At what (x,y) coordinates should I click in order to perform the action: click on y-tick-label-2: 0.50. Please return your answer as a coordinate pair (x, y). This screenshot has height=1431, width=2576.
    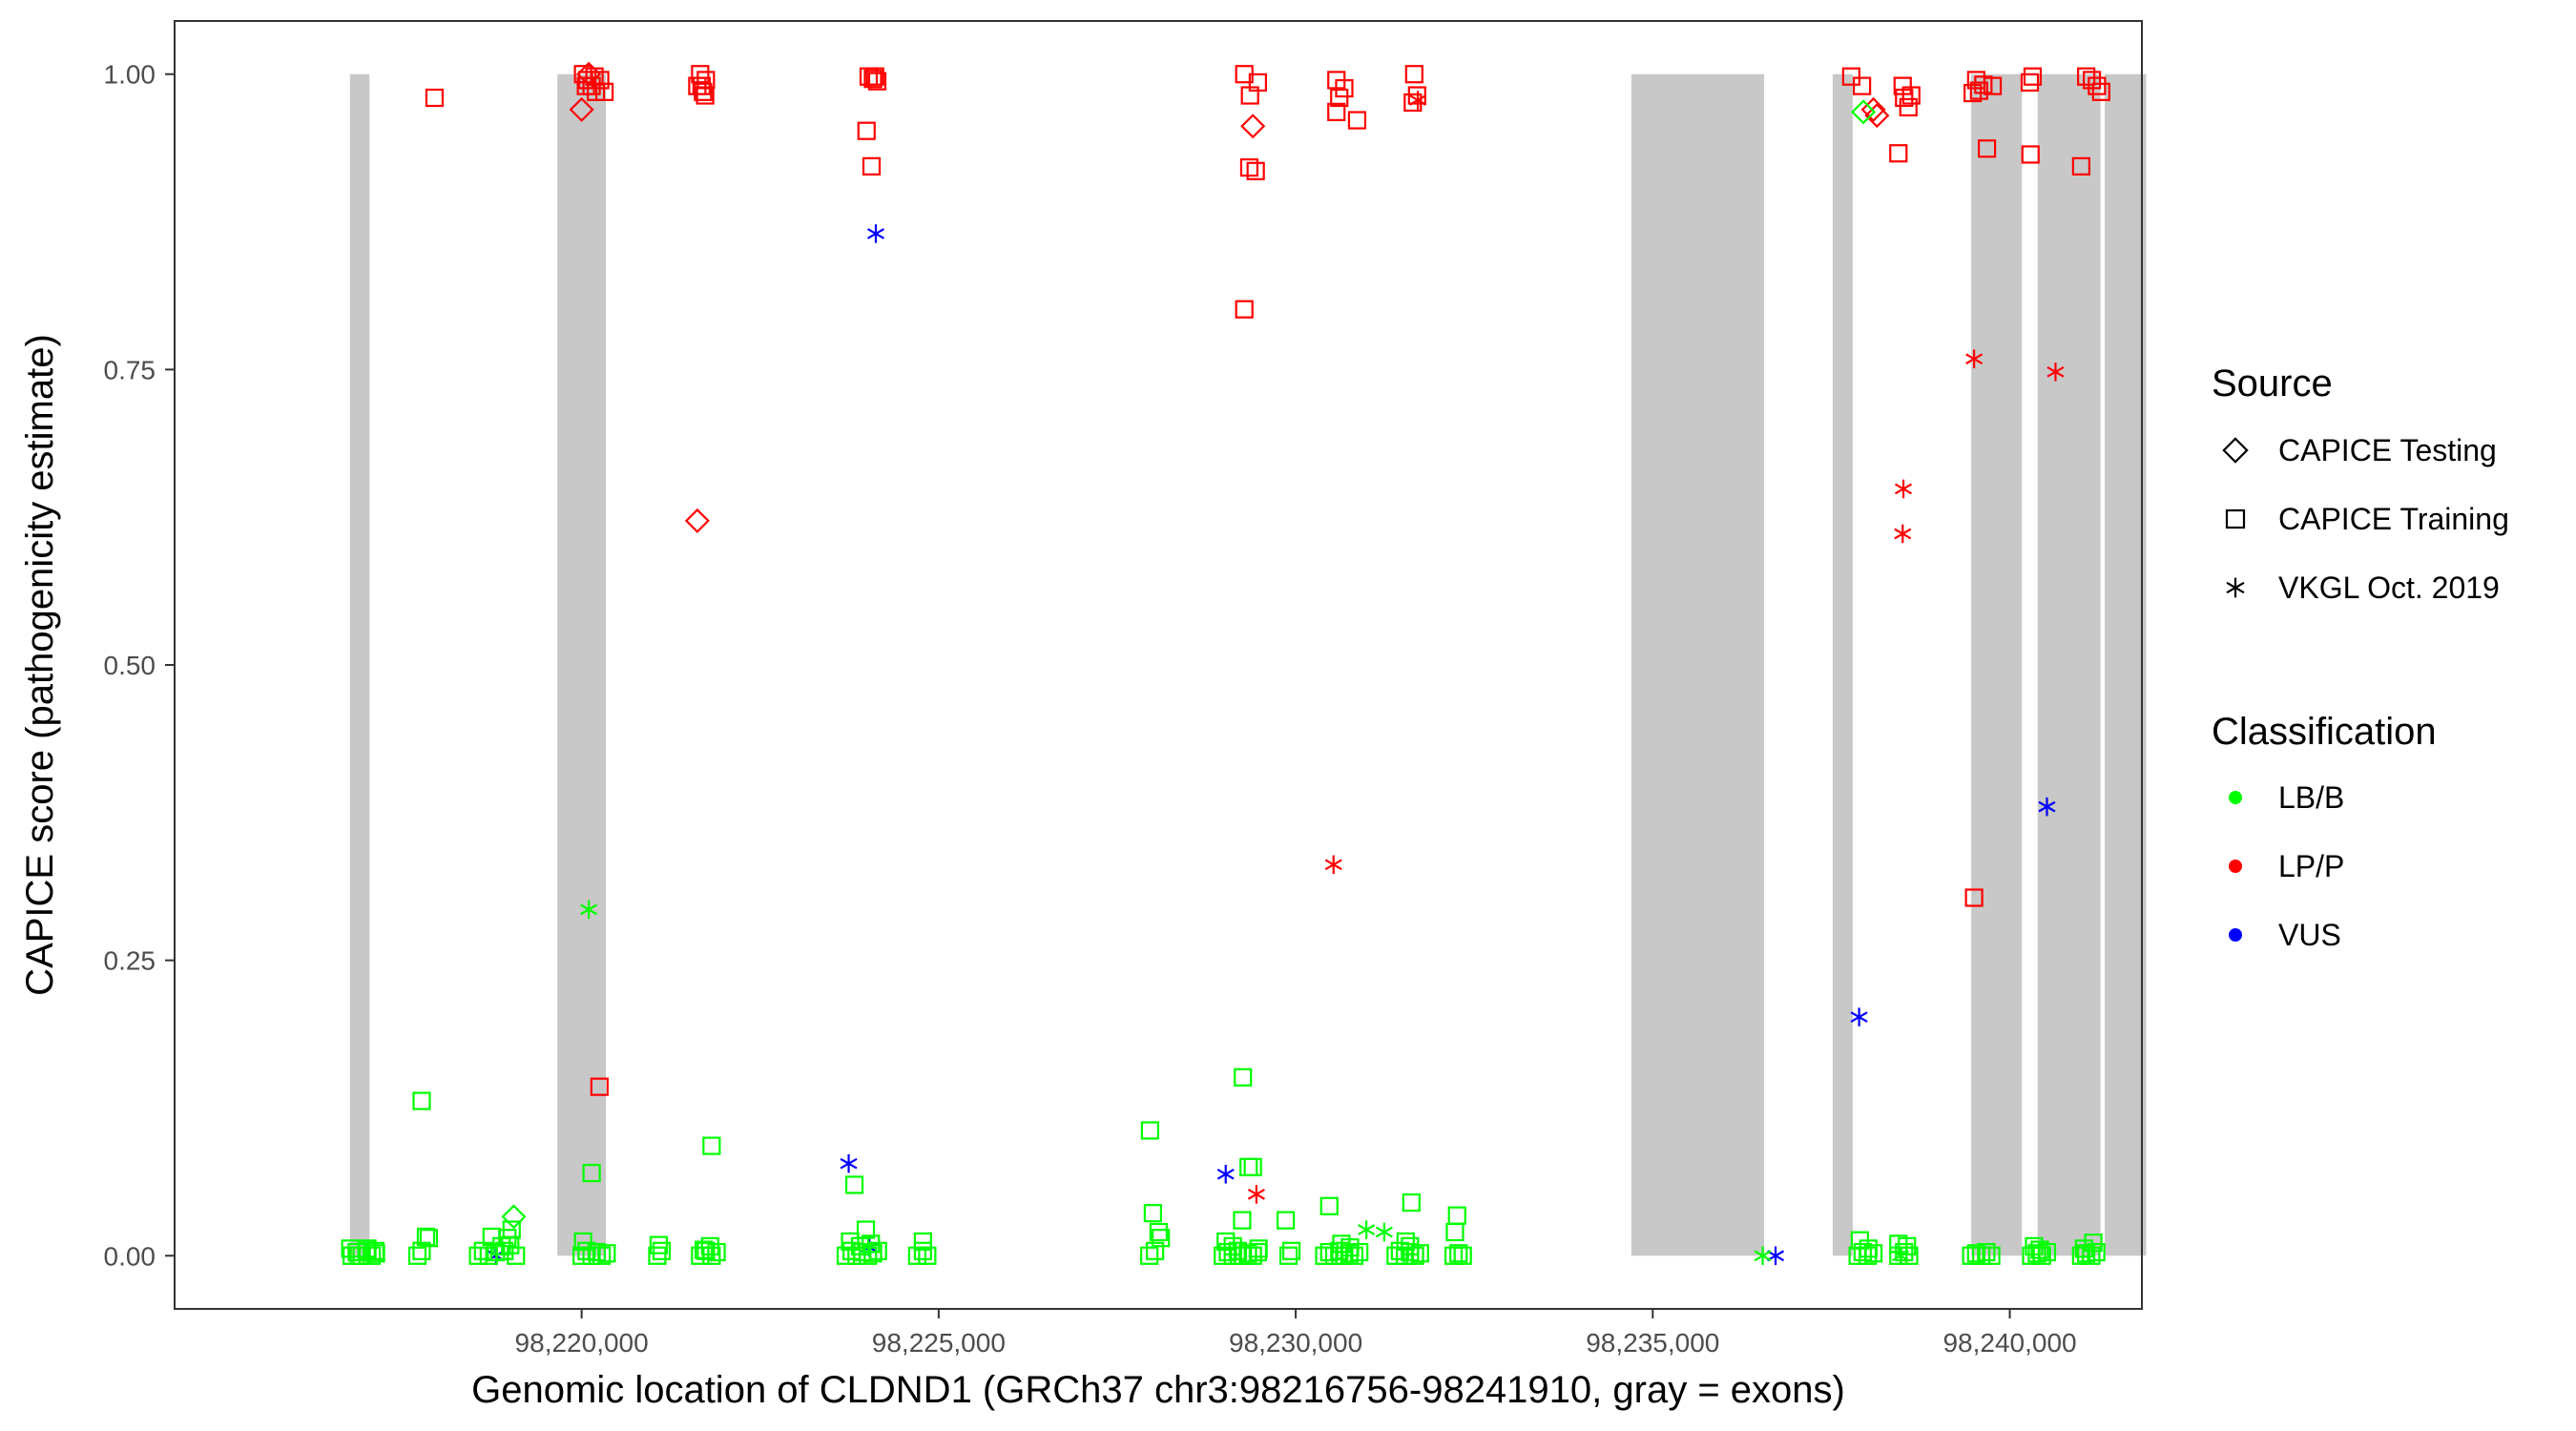
    Looking at the image, I should click on (130, 665).